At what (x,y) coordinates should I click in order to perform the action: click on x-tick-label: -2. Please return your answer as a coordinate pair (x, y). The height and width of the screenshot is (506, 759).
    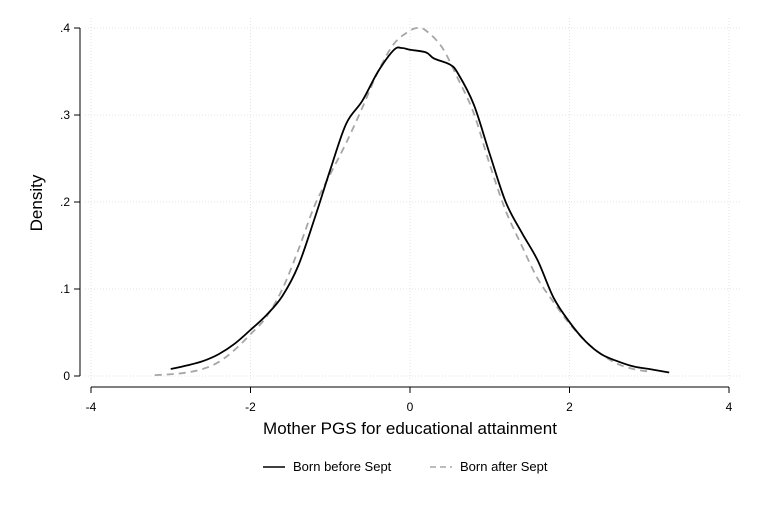
    Looking at the image, I should click on (250, 407).